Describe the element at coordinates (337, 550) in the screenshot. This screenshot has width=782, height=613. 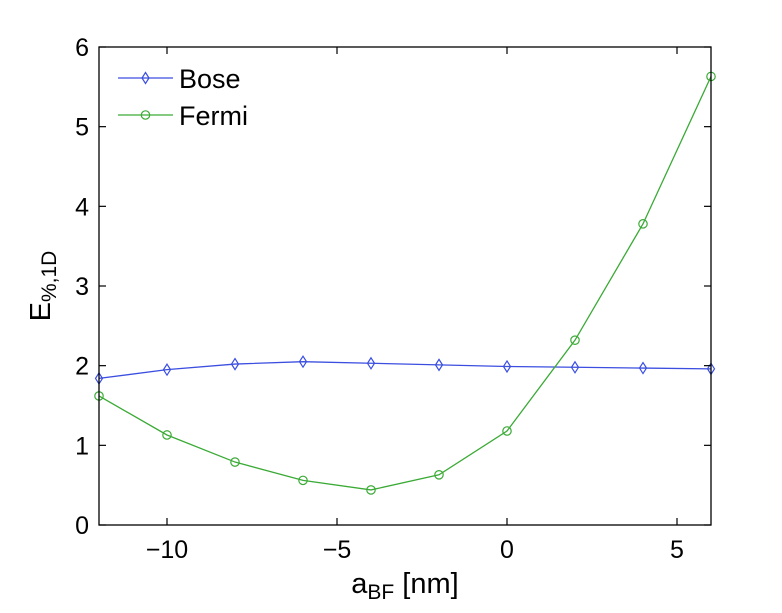
I see `x-tick-label: −5` at that location.